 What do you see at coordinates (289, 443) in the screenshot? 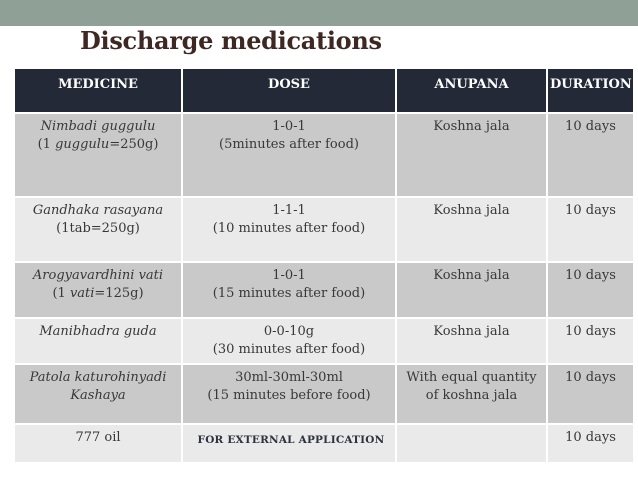
I see `dose-cell: FOR EXTERNAL APPLICATION` at bounding box center [289, 443].